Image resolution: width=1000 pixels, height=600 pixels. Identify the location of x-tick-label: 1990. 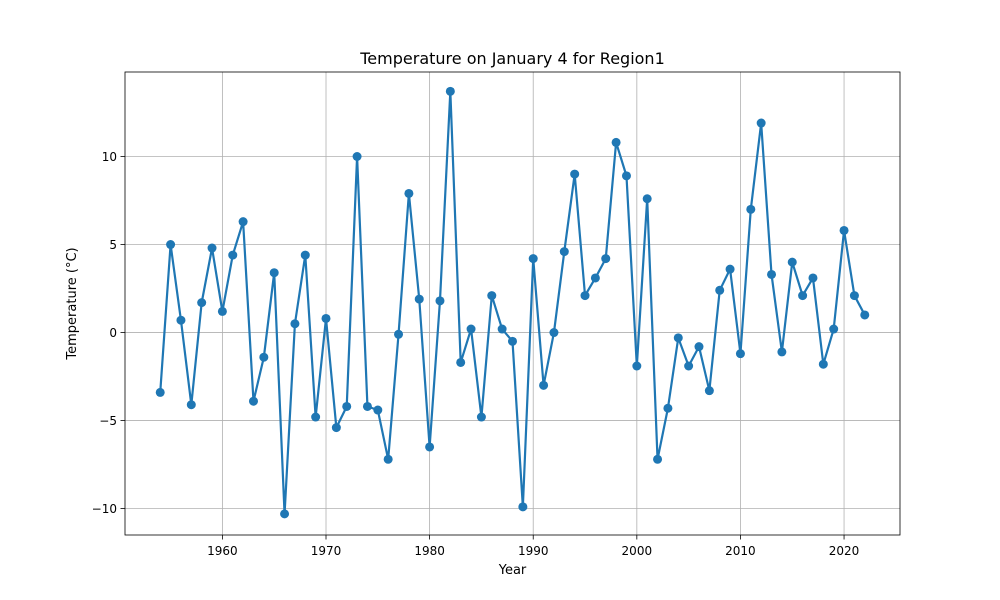
(533, 551).